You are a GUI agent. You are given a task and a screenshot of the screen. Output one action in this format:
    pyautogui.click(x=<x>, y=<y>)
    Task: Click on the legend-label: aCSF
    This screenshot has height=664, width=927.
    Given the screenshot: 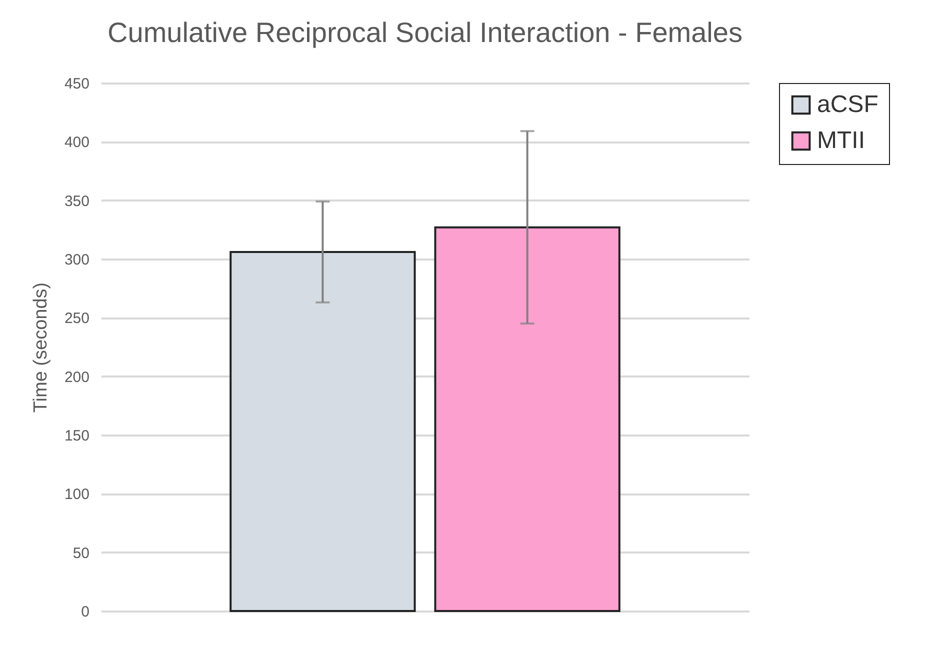 What is the action you would take?
    pyautogui.click(x=847, y=104)
    